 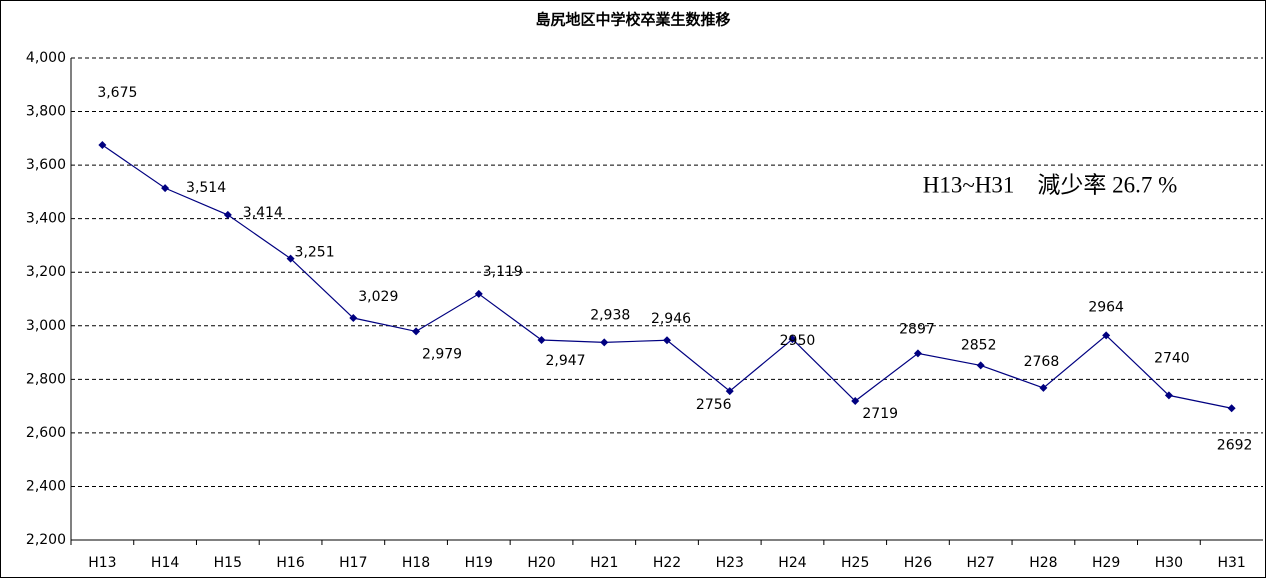 What do you see at coordinates (792, 563) in the screenshot?
I see `x-tick-label: H24` at bounding box center [792, 563].